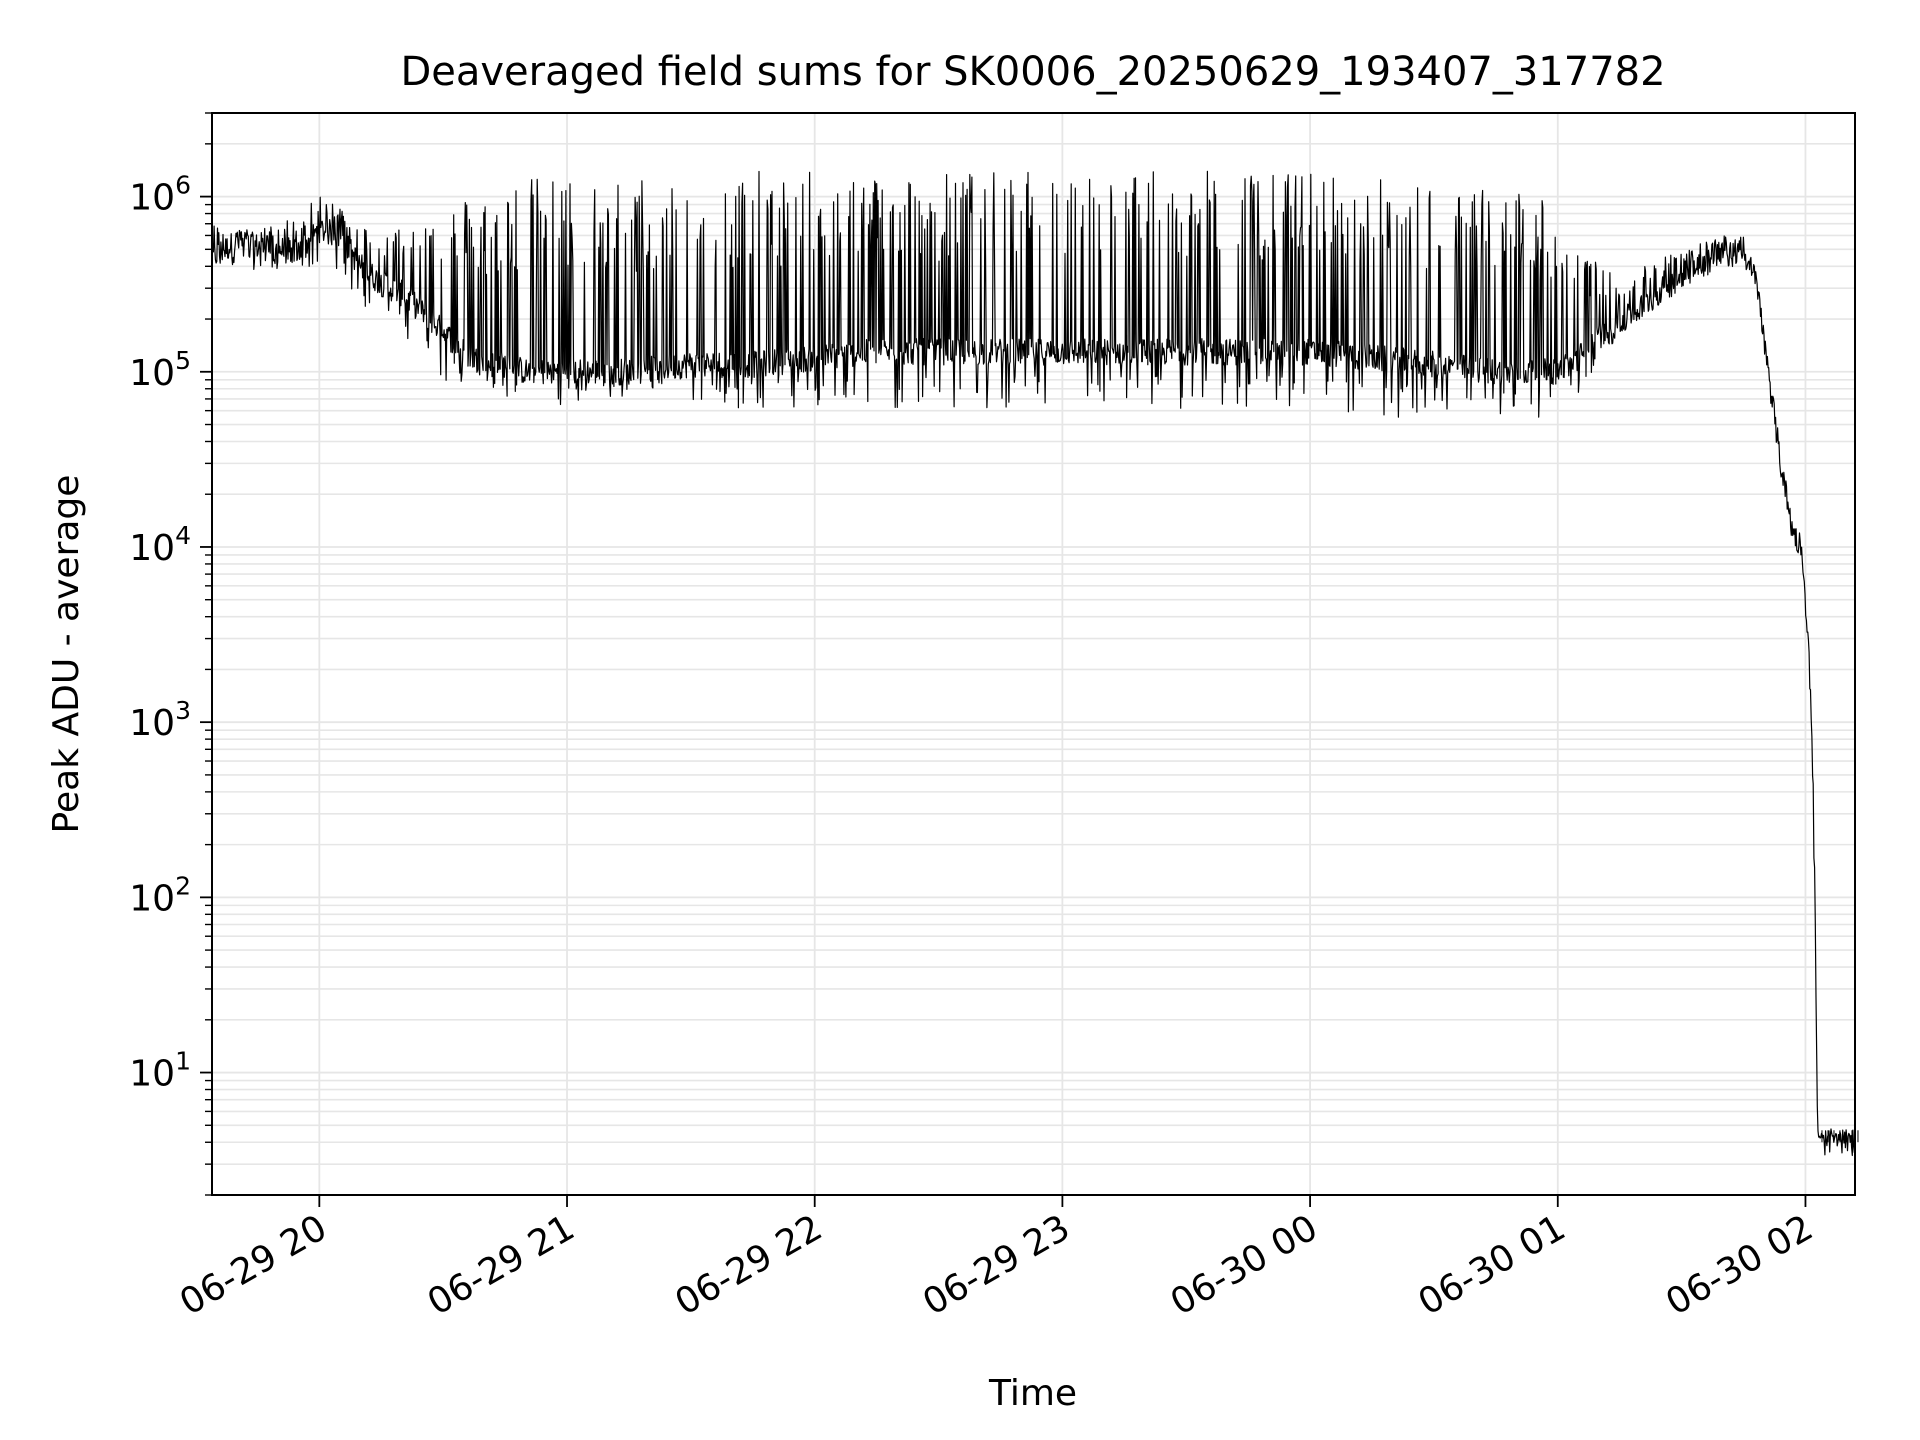 The image size is (1920, 1440). I want to click on y-tick-label: 10⁴, so click(160, 545).